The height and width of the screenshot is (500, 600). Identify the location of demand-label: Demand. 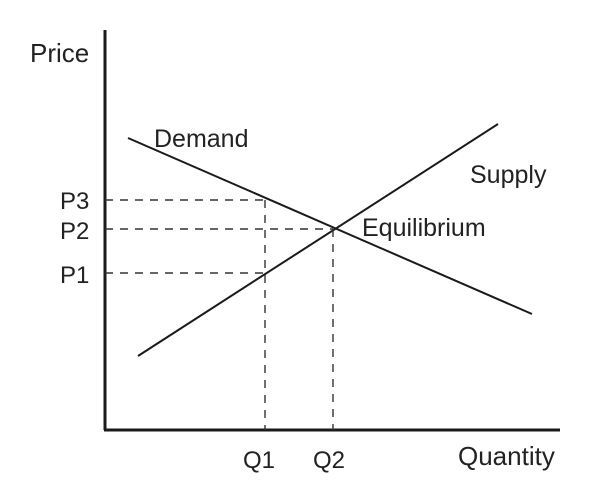
(201, 139).